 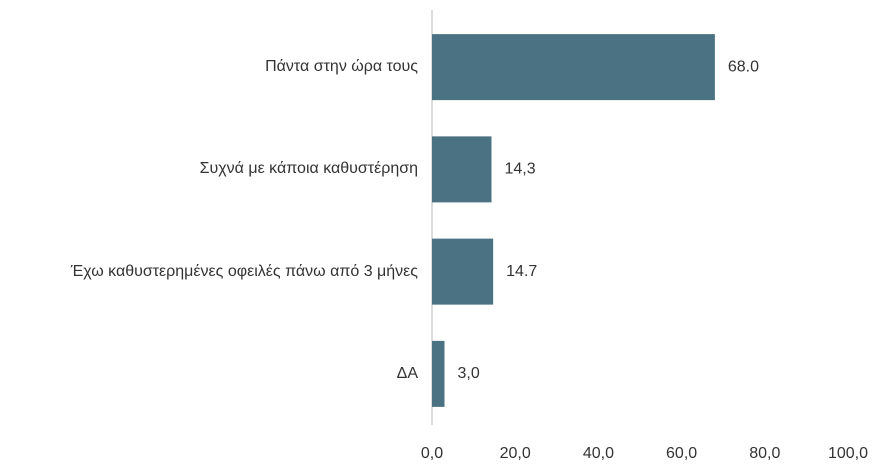 I want to click on x-tick-label: 100,0, so click(x=848, y=453).